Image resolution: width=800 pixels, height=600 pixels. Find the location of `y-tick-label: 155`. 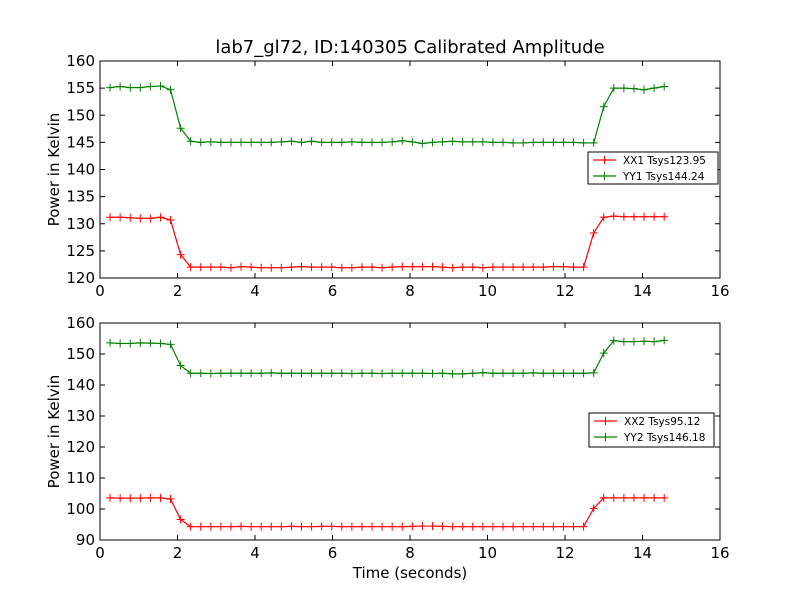

y-tick-label: 155 is located at coordinates (80, 88).